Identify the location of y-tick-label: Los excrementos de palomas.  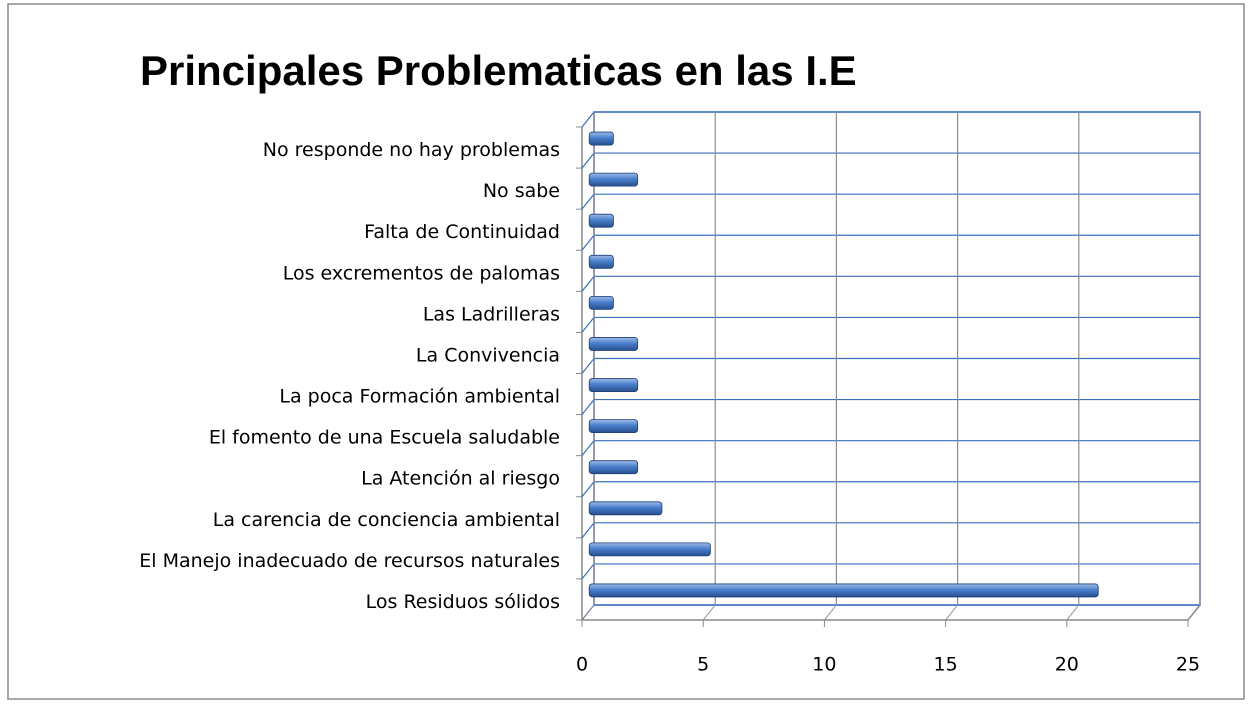
(421, 273).